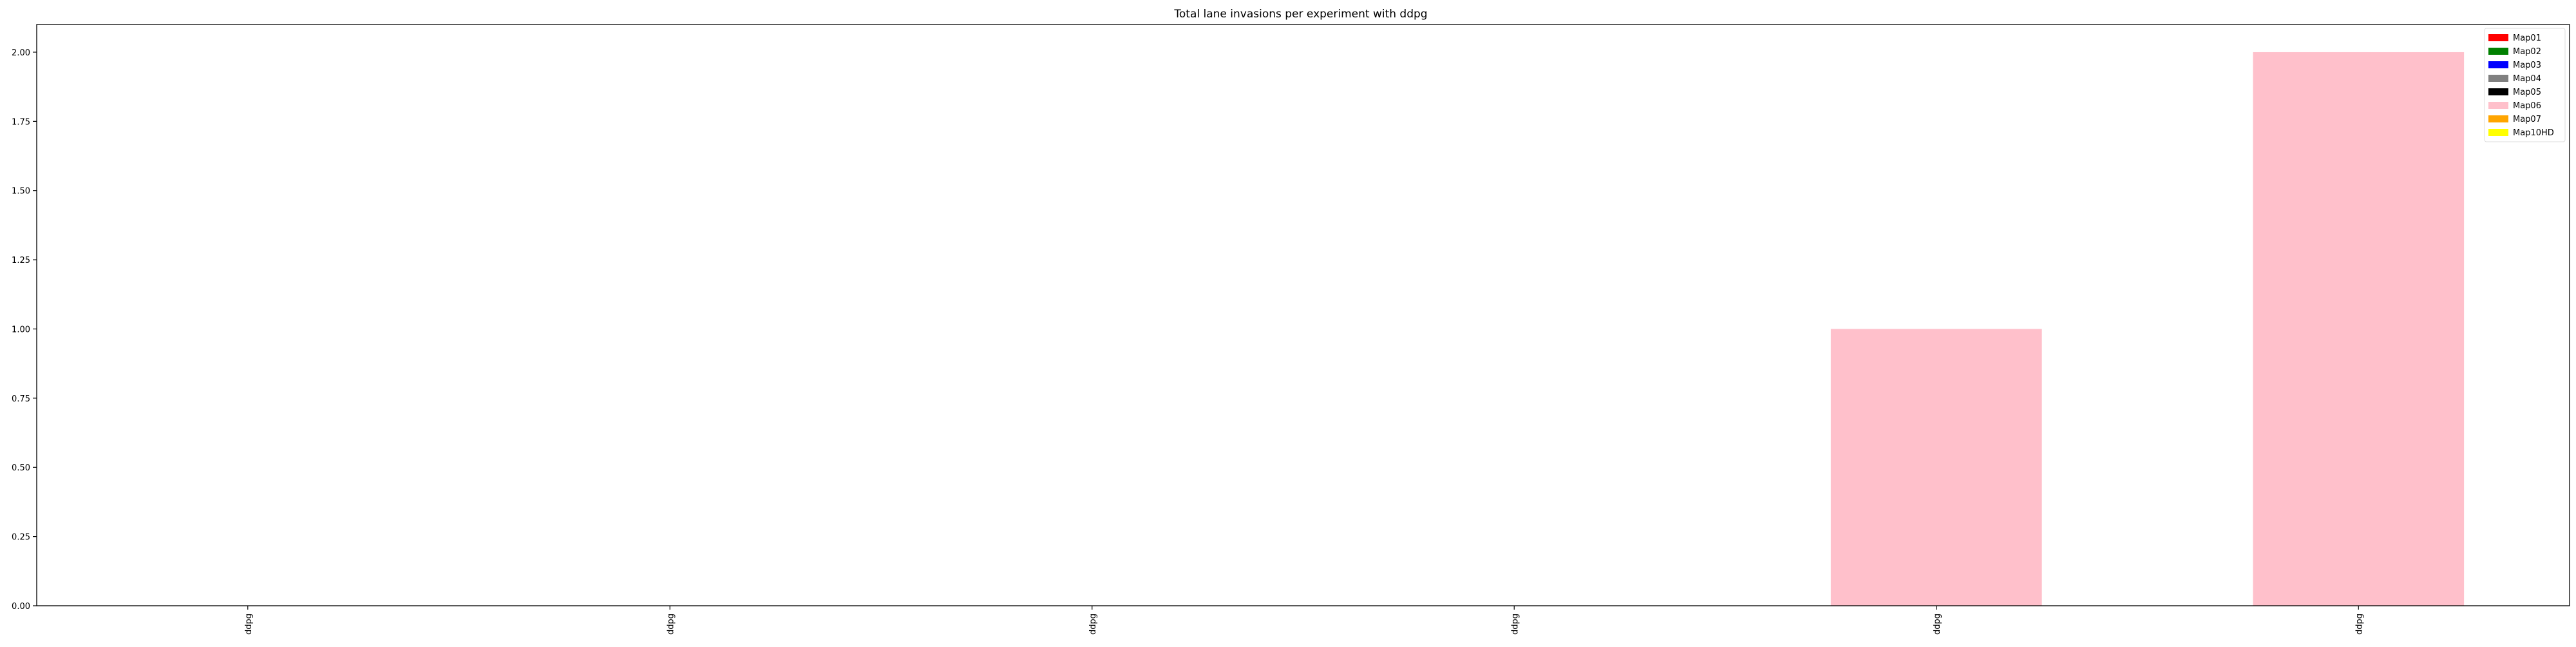 The width and height of the screenshot is (2576, 647). What do you see at coordinates (2498, 37) in the screenshot?
I see `legend-swatch-map01` at bounding box center [2498, 37].